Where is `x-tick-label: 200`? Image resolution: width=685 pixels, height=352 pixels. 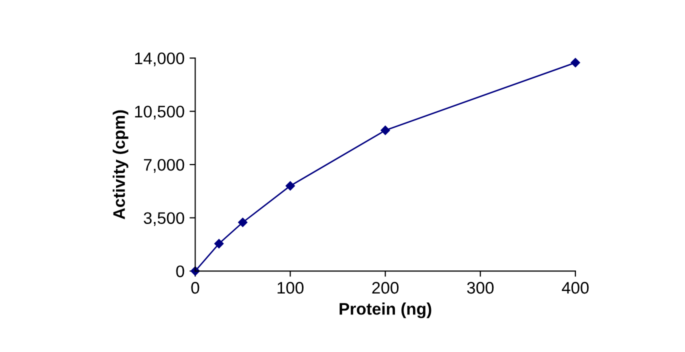
x-tick-label: 200 is located at coordinates (385, 288).